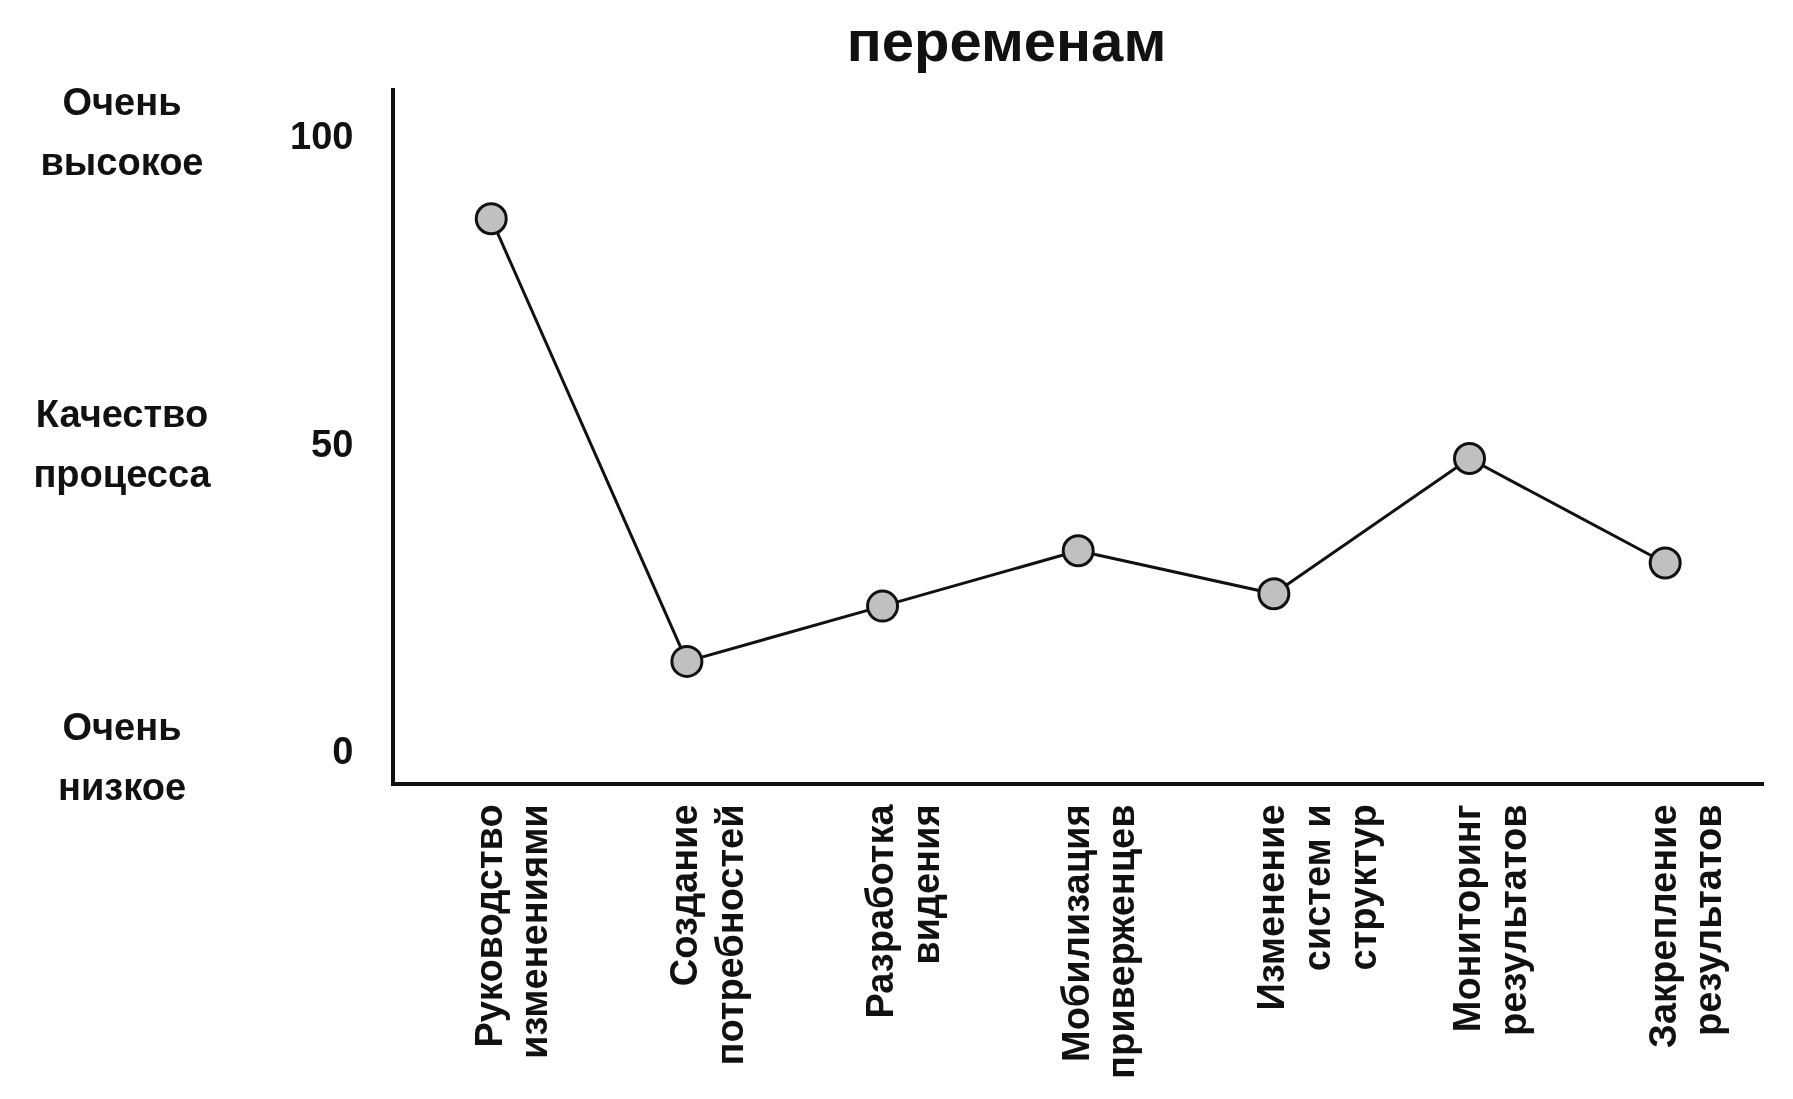  Describe the element at coordinates (332, 443) in the screenshot. I see `y-tick-label: 50` at that location.